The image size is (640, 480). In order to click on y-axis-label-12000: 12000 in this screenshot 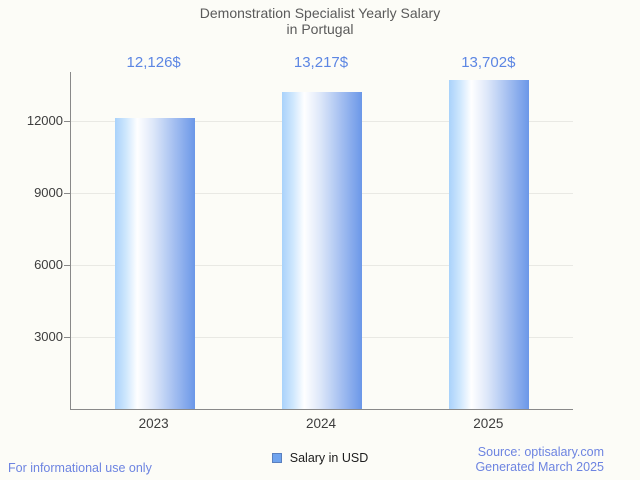, I will do `click(44, 120)`.